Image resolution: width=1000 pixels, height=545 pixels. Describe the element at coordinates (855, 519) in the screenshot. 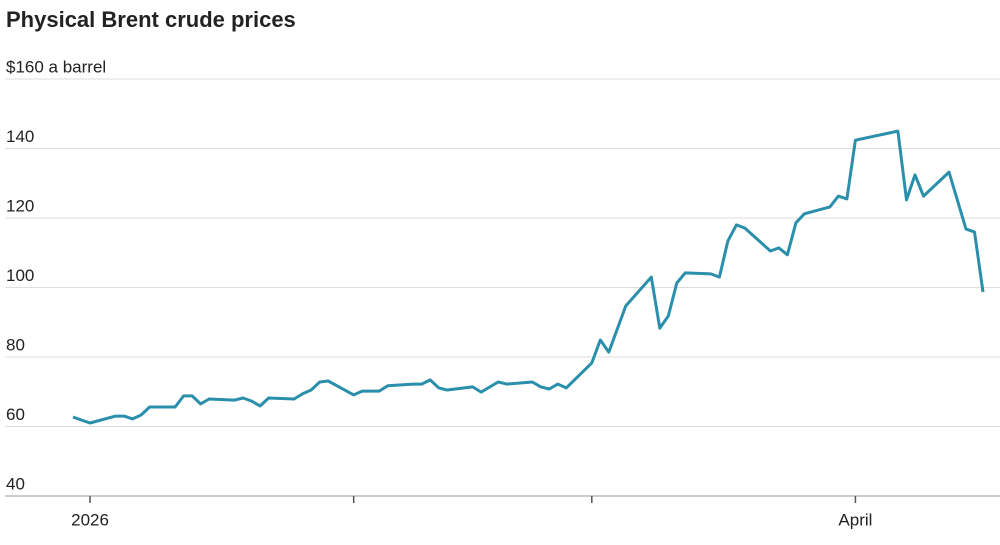

I see `x-tick-label: April` at that location.